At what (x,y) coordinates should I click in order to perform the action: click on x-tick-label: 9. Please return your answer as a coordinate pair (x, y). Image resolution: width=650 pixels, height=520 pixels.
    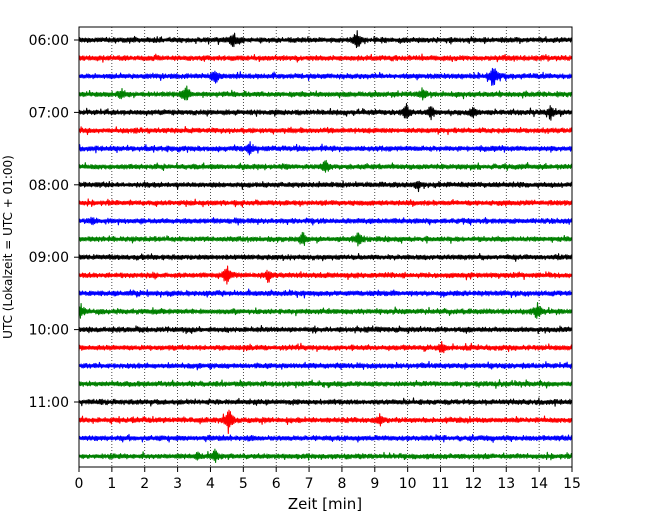
    Looking at the image, I should click on (374, 484).